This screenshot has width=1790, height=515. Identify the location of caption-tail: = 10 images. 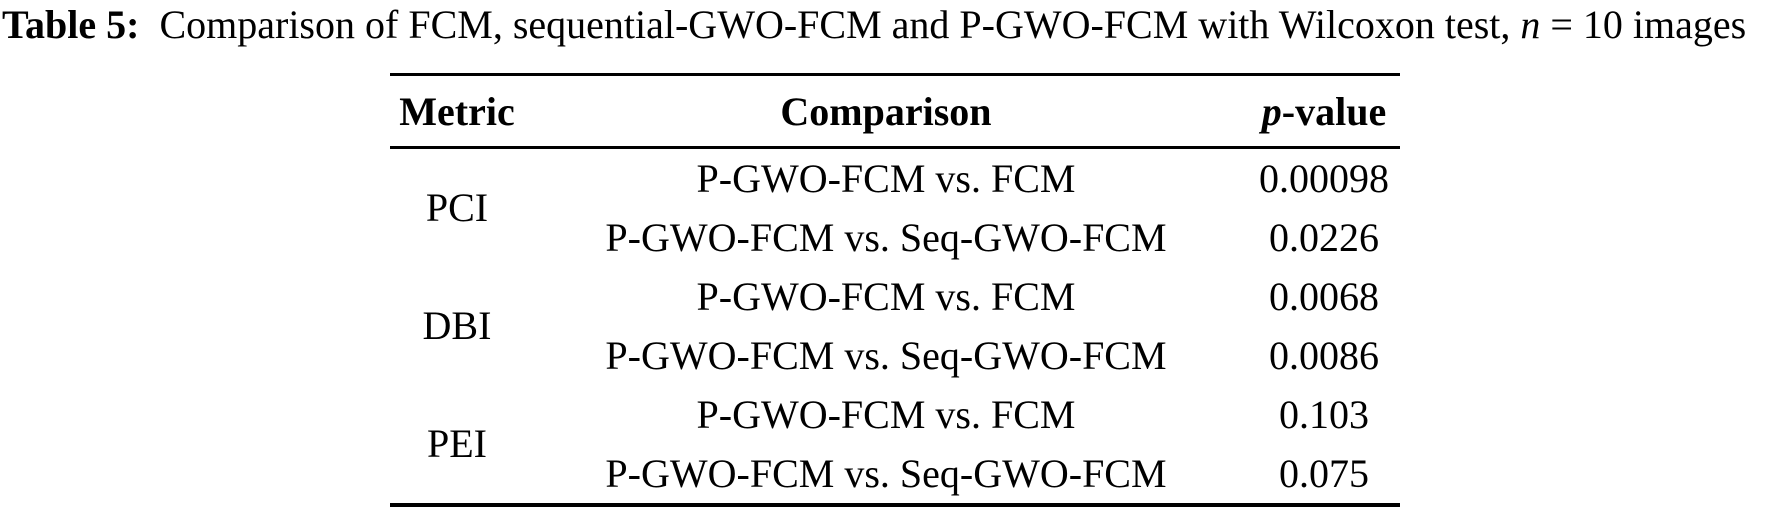
(1643, 24).